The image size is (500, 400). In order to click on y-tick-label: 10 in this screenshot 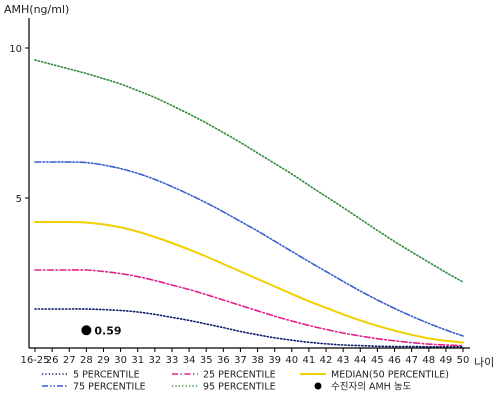, I will do `click(15, 49)`.